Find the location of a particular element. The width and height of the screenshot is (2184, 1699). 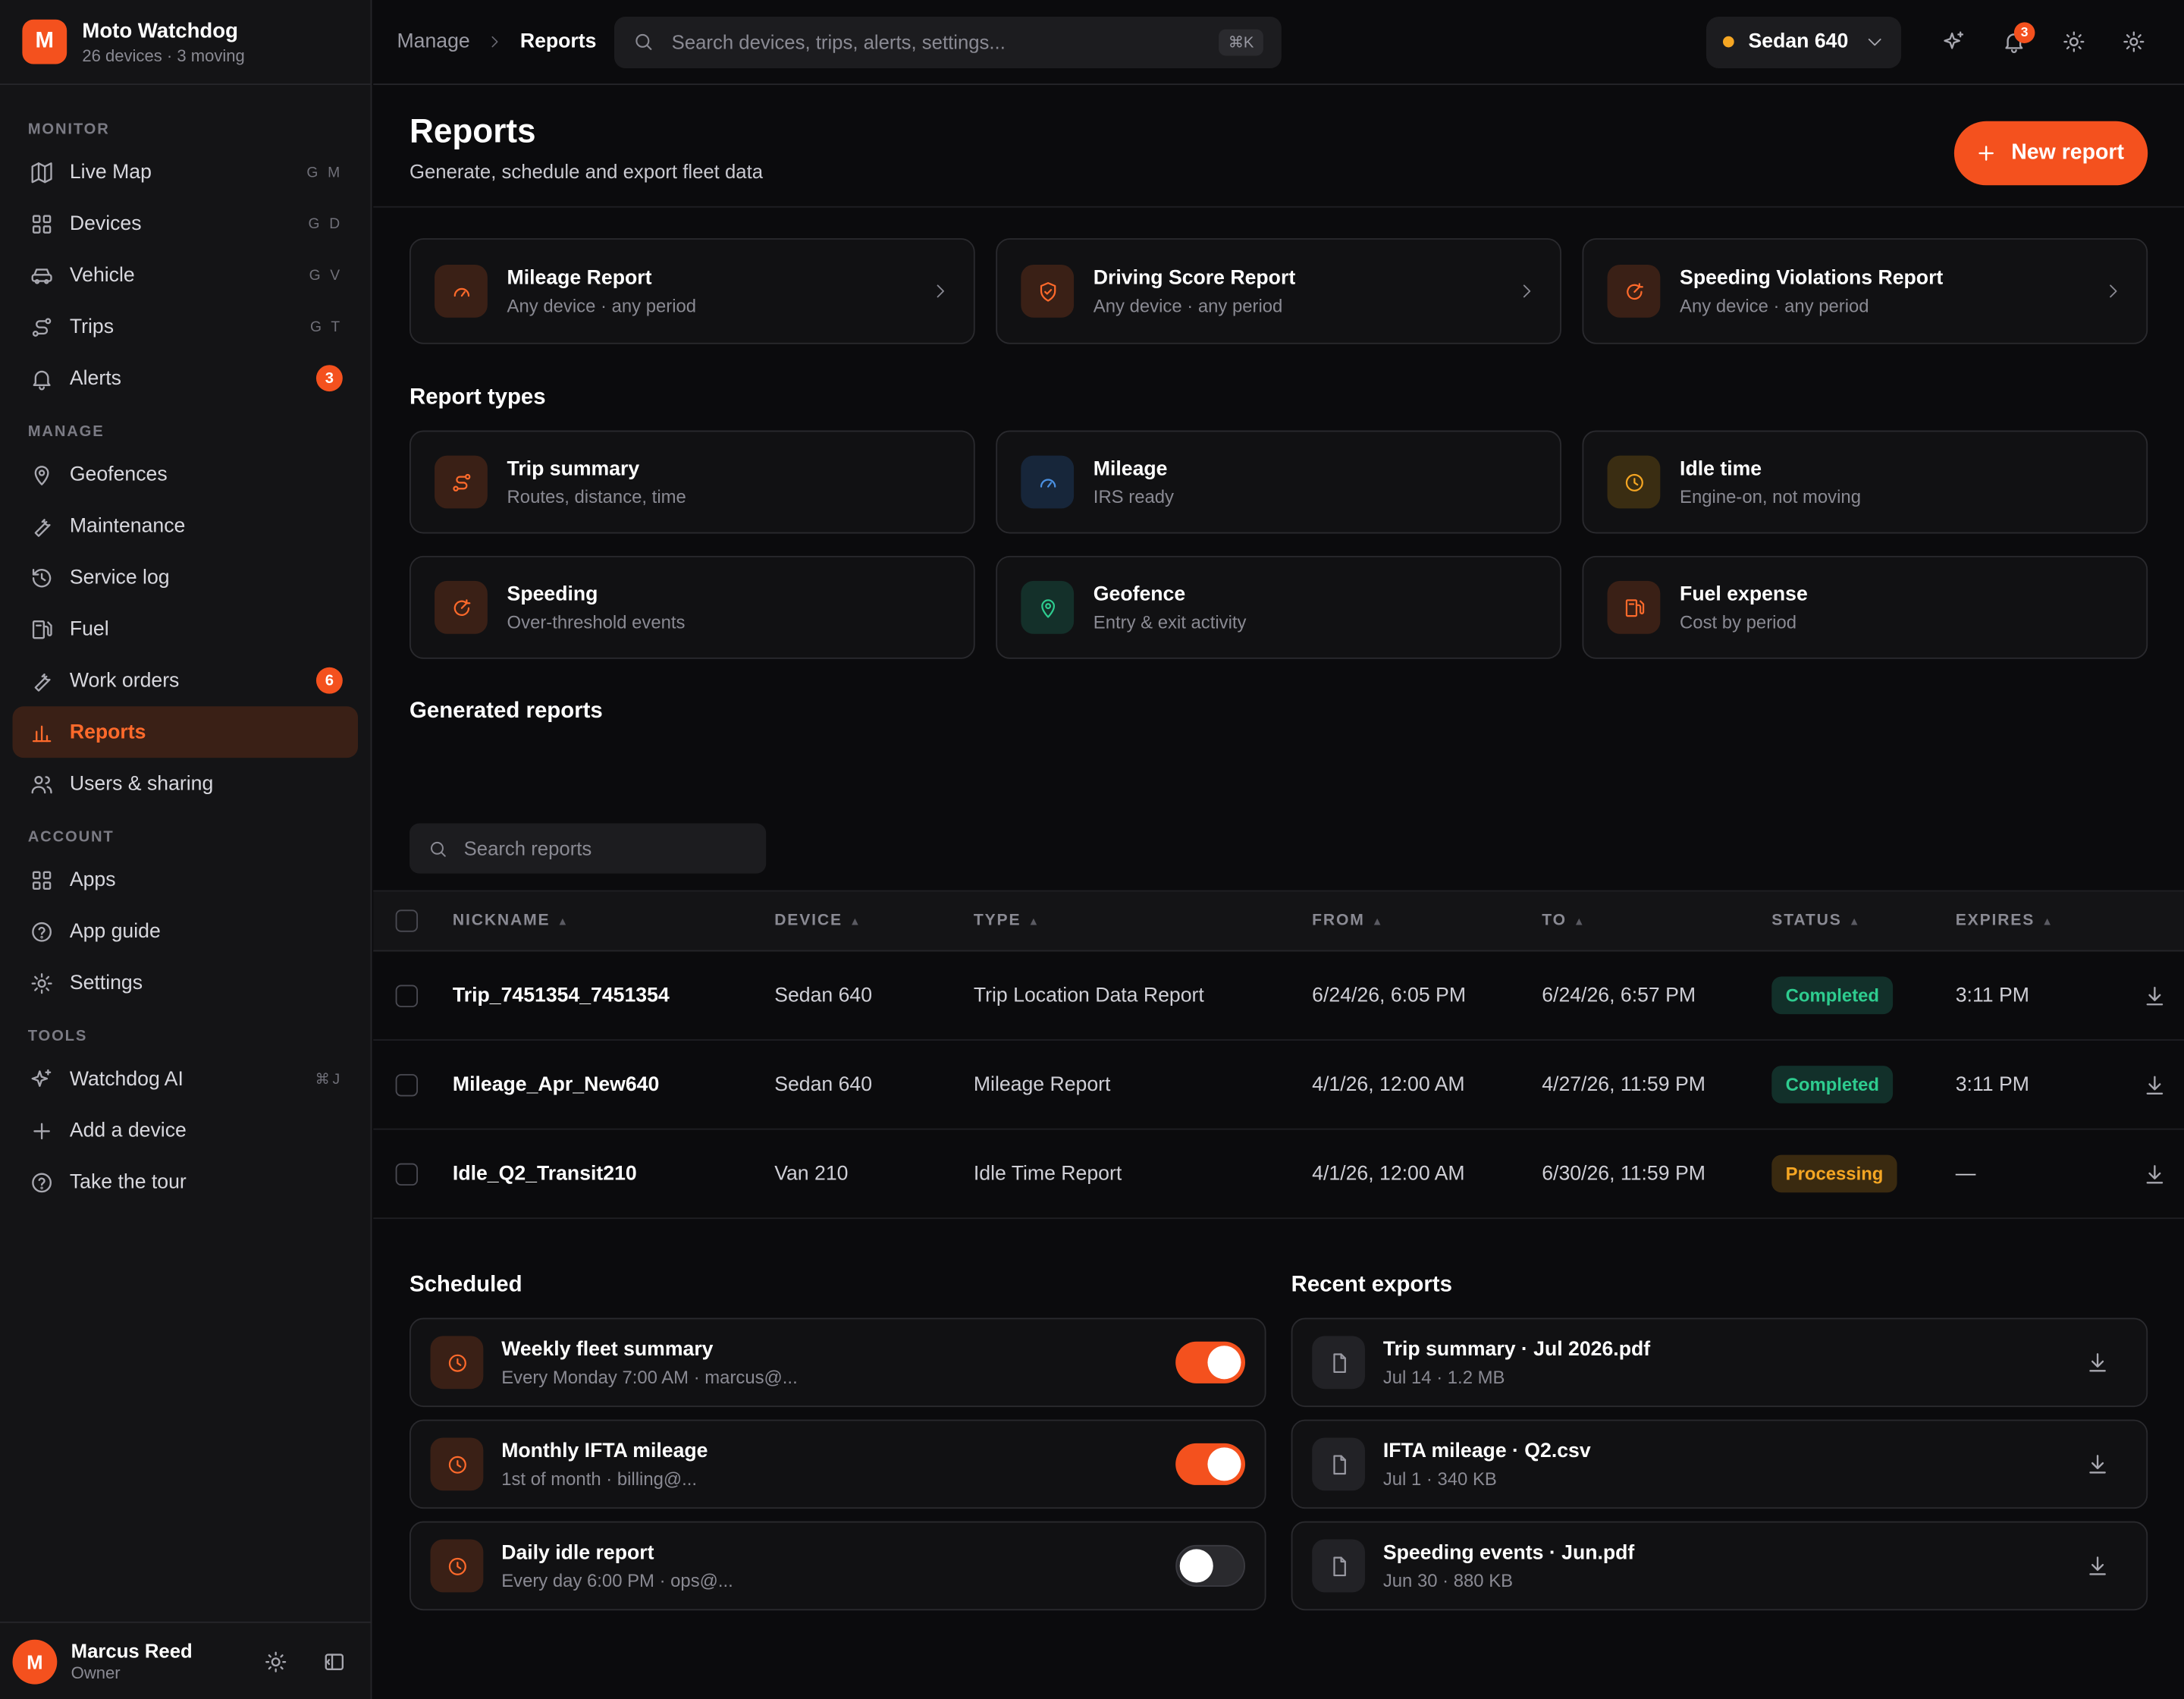

sidebar-item-watchdog-ai: Watchdog AI ⌘J is located at coordinates (186, 1079).